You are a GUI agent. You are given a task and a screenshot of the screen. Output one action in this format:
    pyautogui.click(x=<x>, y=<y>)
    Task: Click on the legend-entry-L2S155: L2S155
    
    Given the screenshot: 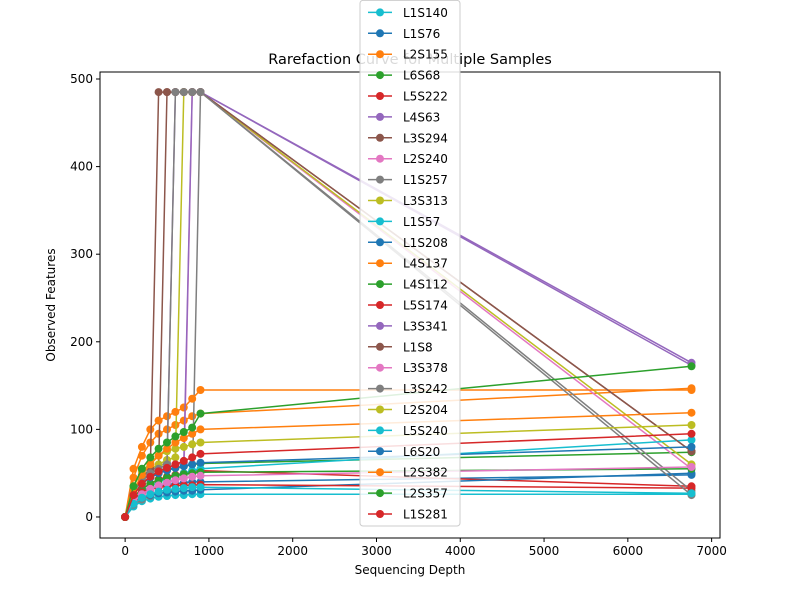 What is the action you would take?
    pyautogui.click(x=408, y=55)
    